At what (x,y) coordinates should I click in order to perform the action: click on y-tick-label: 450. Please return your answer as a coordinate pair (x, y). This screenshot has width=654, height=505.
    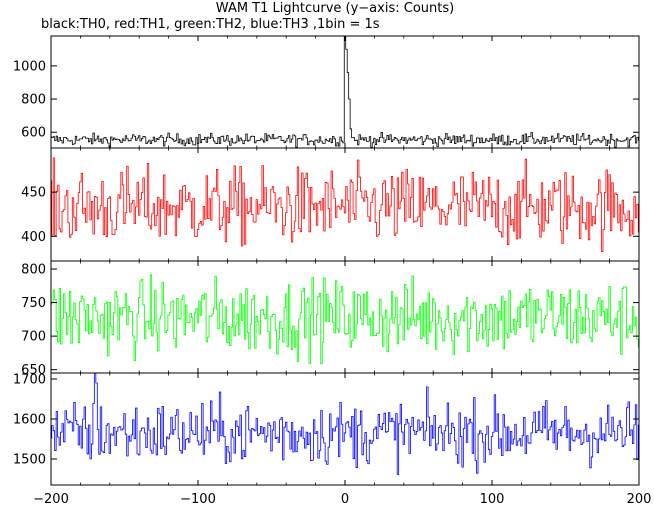
    Looking at the image, I should click on (33, 193).